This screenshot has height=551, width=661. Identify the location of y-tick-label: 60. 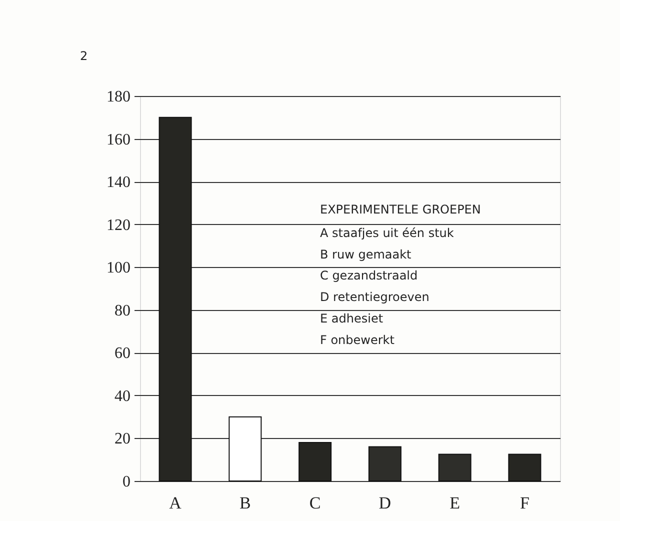
(122, 353).